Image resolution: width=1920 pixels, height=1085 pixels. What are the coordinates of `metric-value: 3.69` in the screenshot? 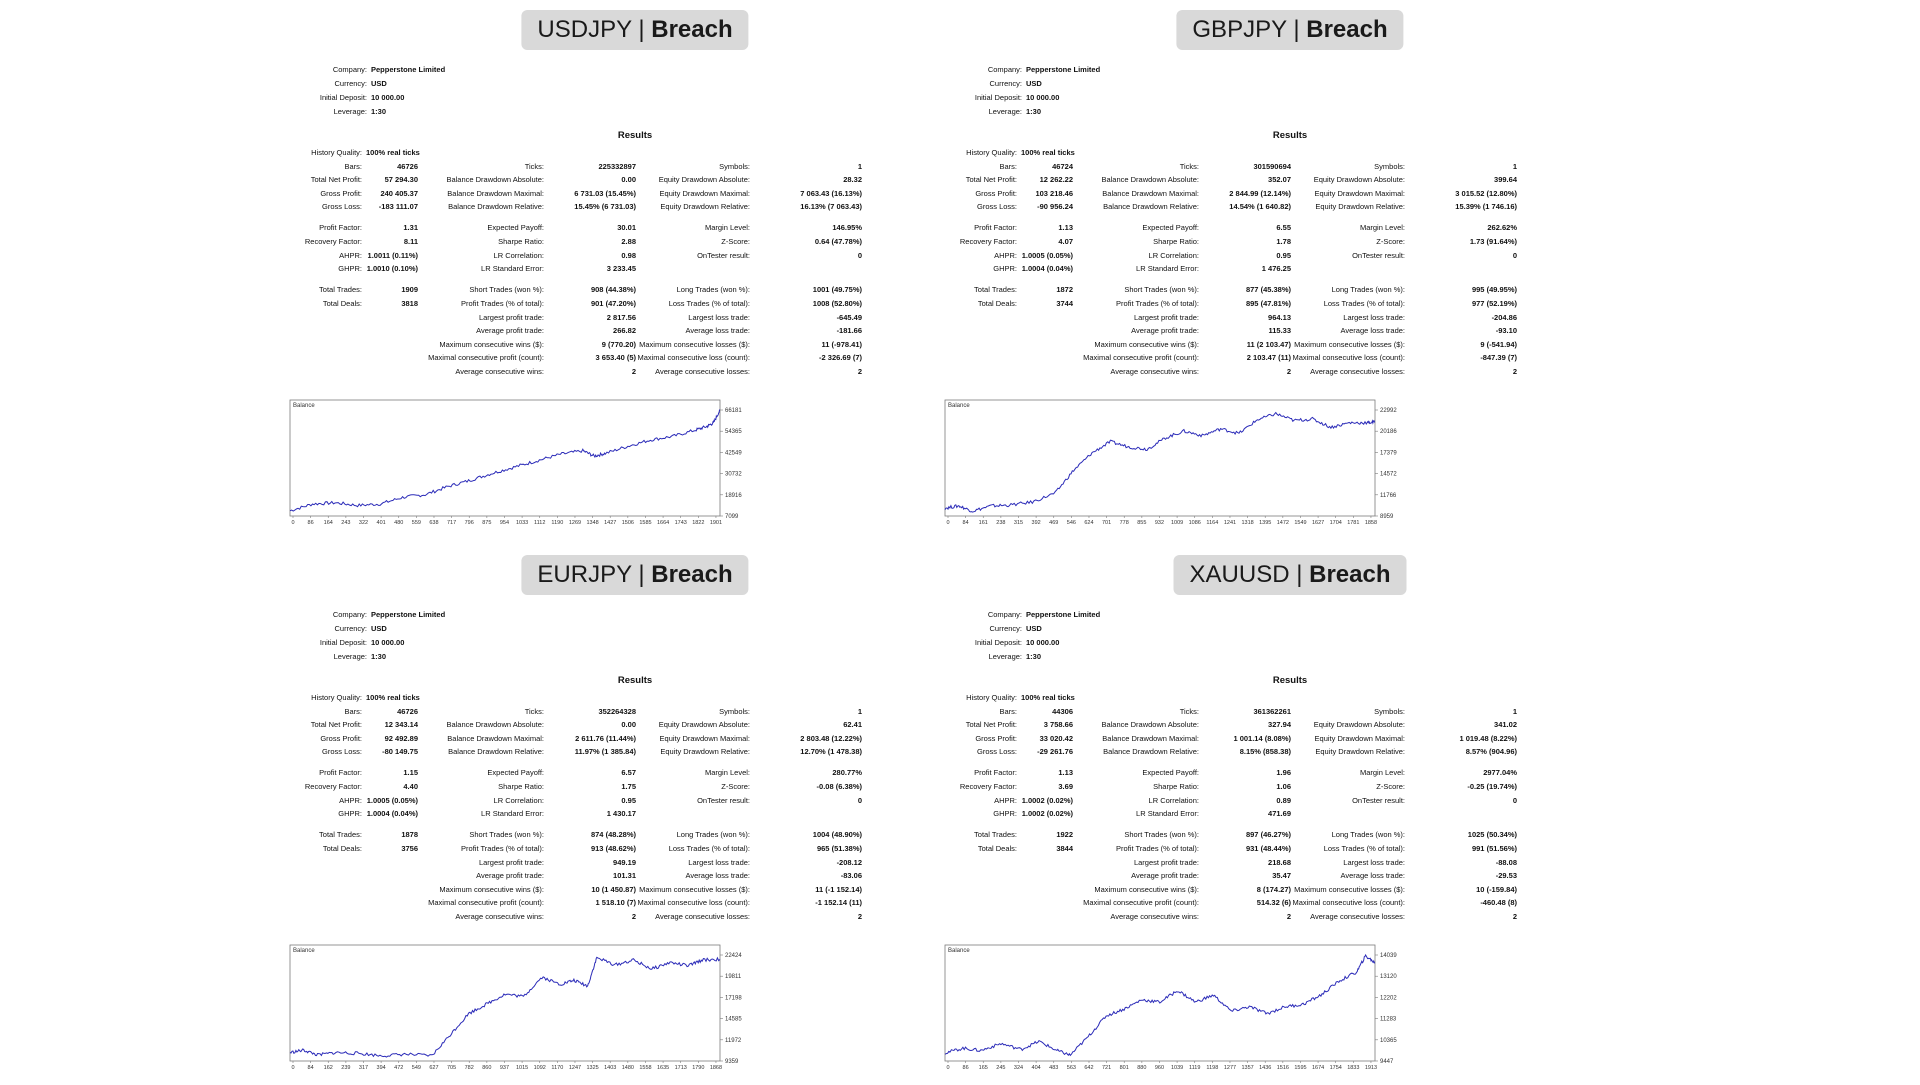 It's located at (1065, 787).